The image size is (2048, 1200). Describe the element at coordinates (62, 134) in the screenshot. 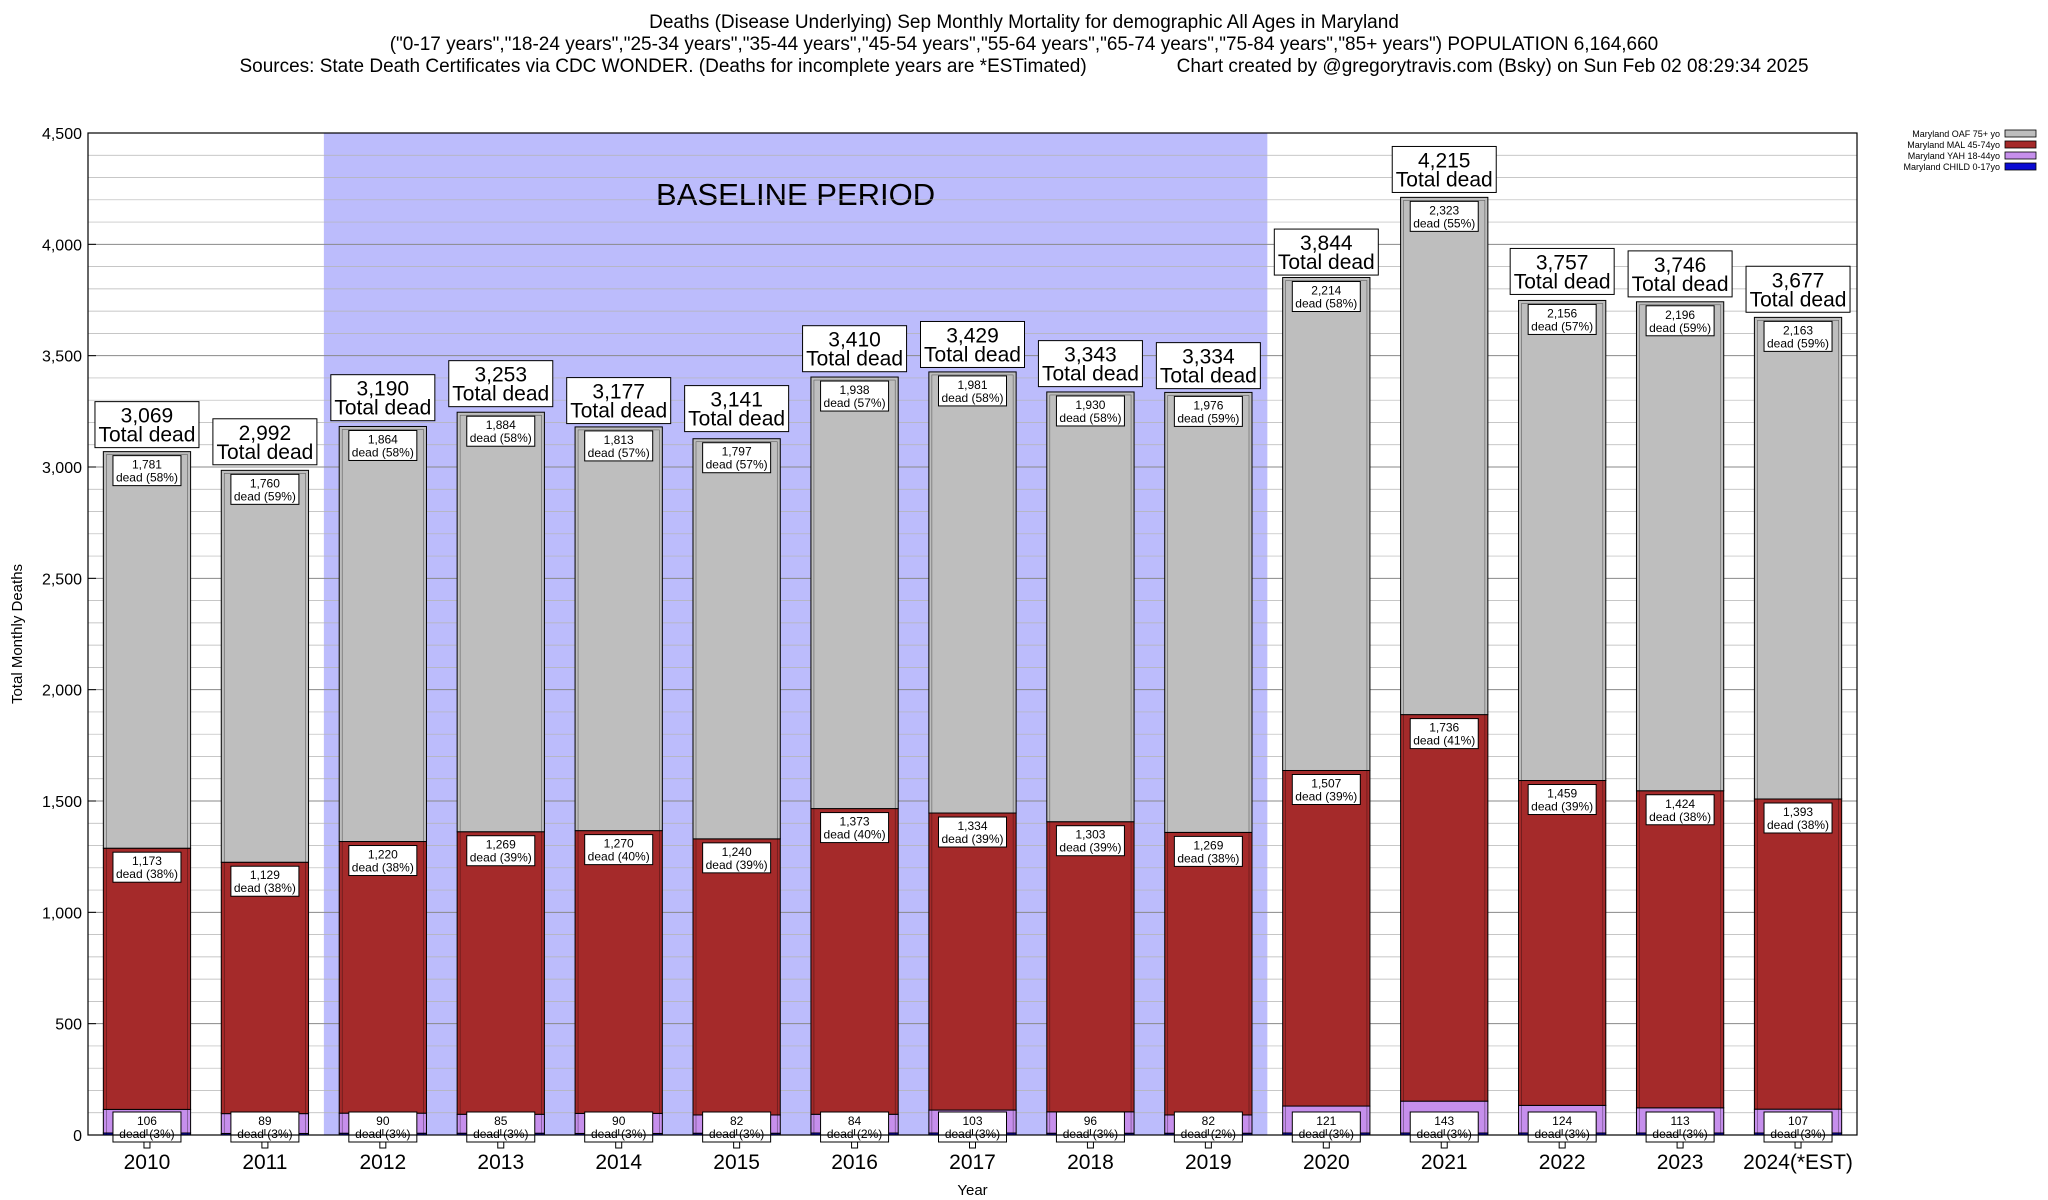

I see `y-tick-label: 4,500` at that location.